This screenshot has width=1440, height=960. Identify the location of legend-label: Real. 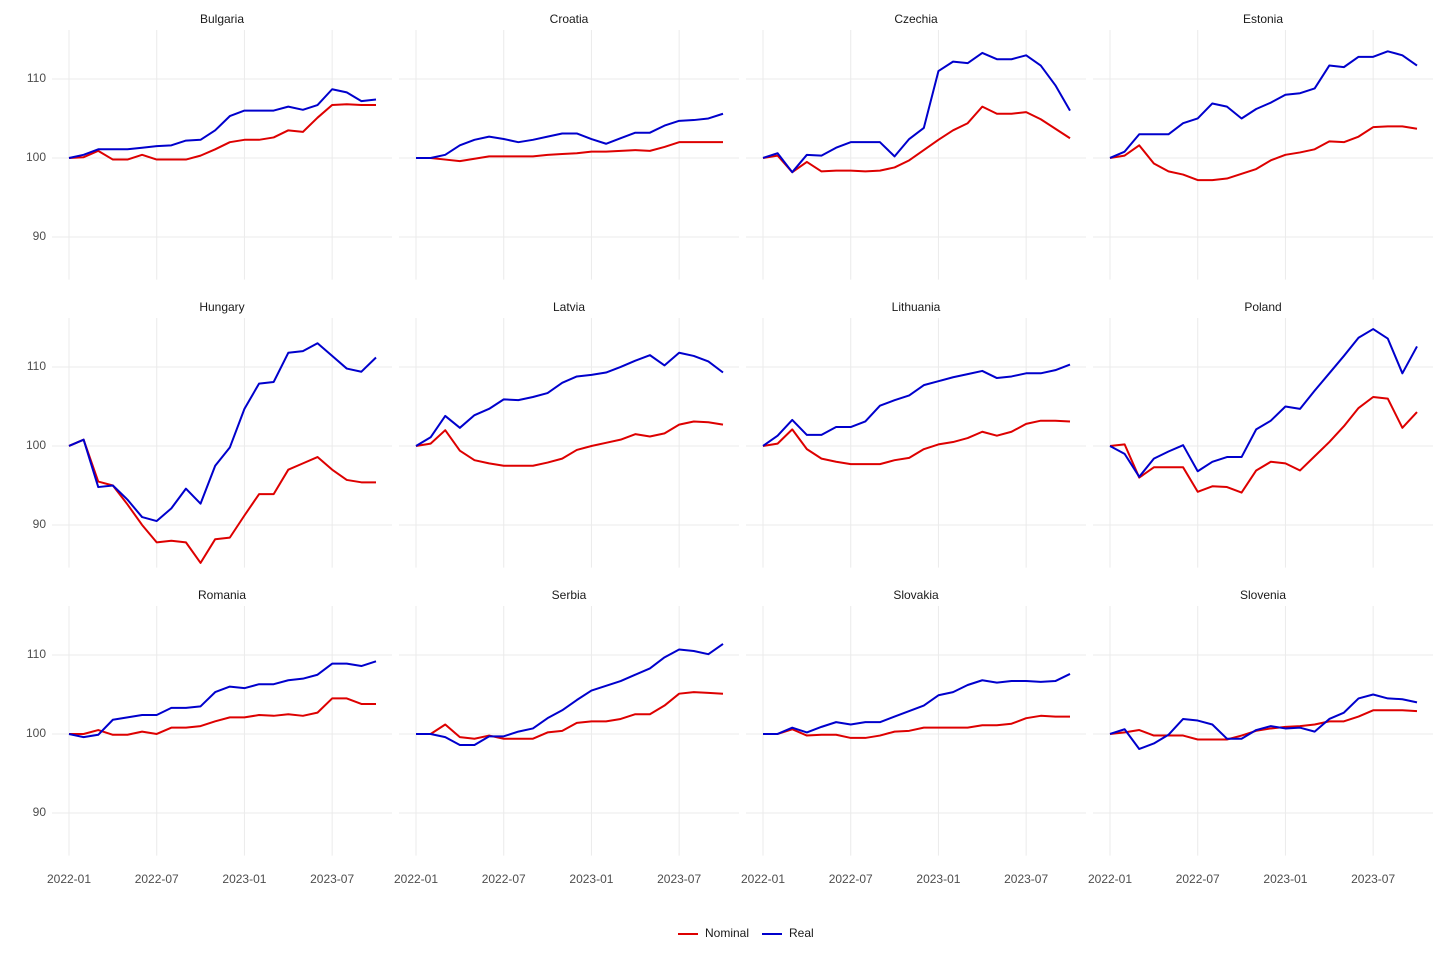
(801, 933).